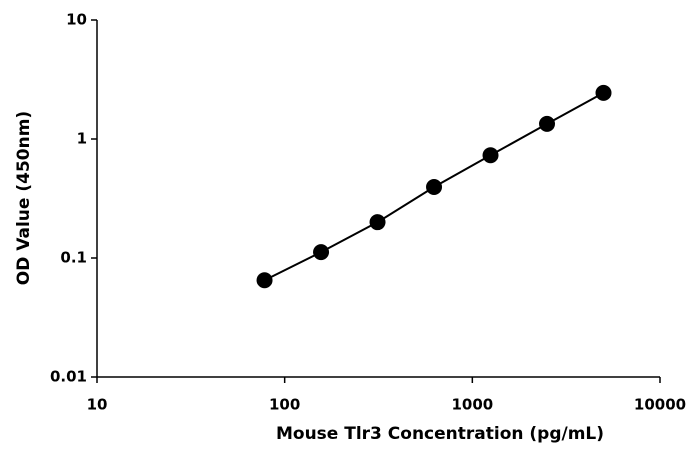  What do you see at coordinates (76, 20) in the screenshot?
I see `y-tick-label: 10` at bounding box center [76, 20].